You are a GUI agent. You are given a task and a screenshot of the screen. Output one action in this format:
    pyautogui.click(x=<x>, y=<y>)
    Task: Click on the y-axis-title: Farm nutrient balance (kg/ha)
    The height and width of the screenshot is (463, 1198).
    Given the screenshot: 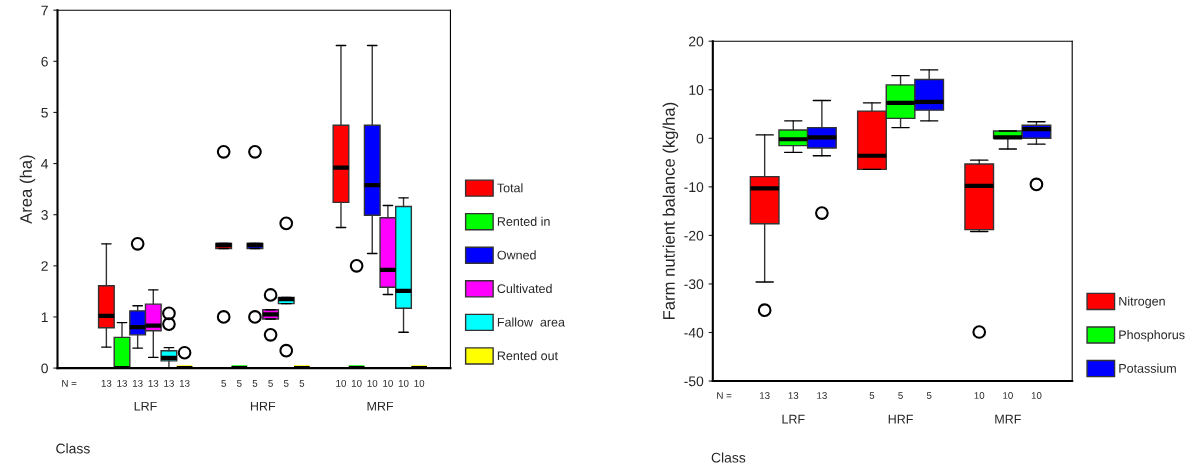 What is the action you would take?
    pyautogui.click(x=670, y=211)
    